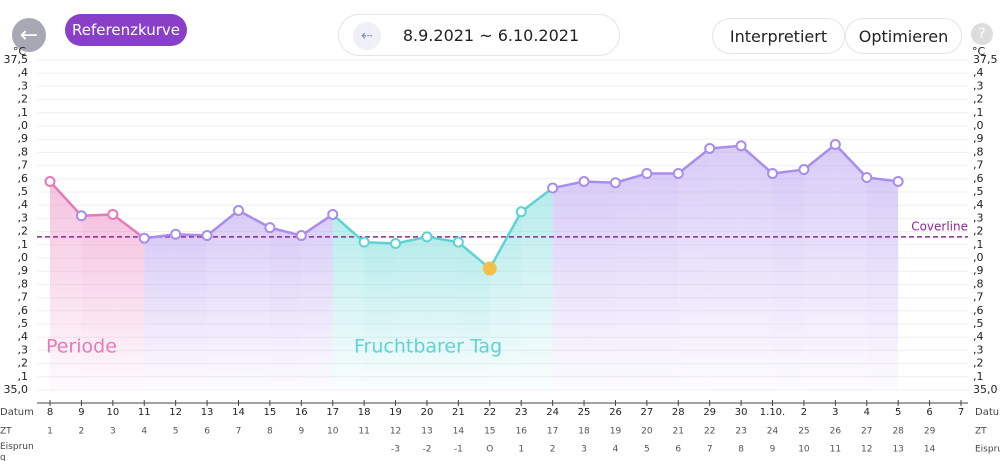 The image size is (1000, 461). Describe the element at coordinates (835, 412) in the screenshot. I see `row-value: 3` at that location.